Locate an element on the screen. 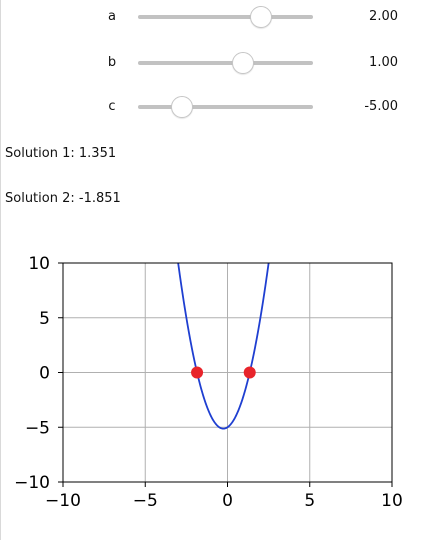 This screenshot has height=540, width=448. y-tick-label: 5 is located at coordinates (44, 319).